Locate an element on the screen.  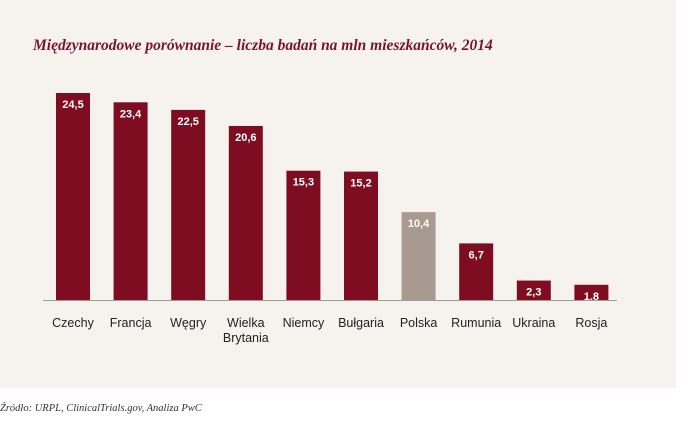
bar-wegry is located at coordinates (188, 205).